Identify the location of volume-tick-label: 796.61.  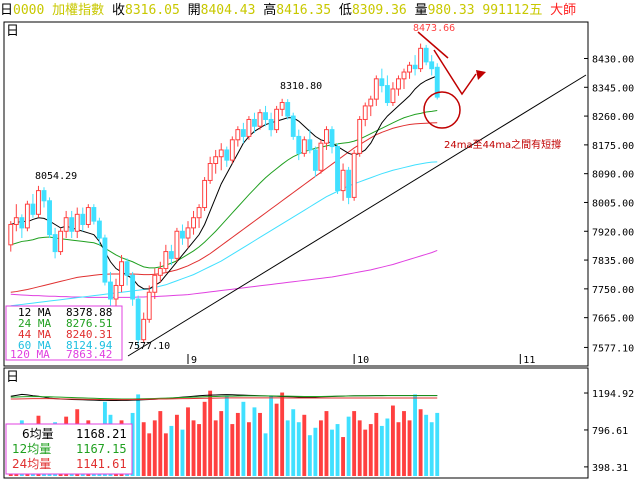
(610, 431).